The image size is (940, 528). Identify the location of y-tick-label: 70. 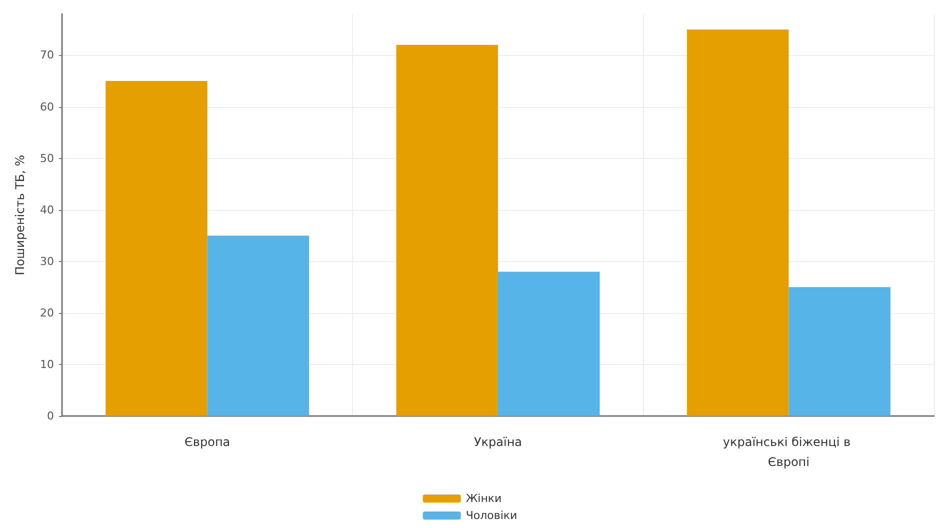
(47, 55).